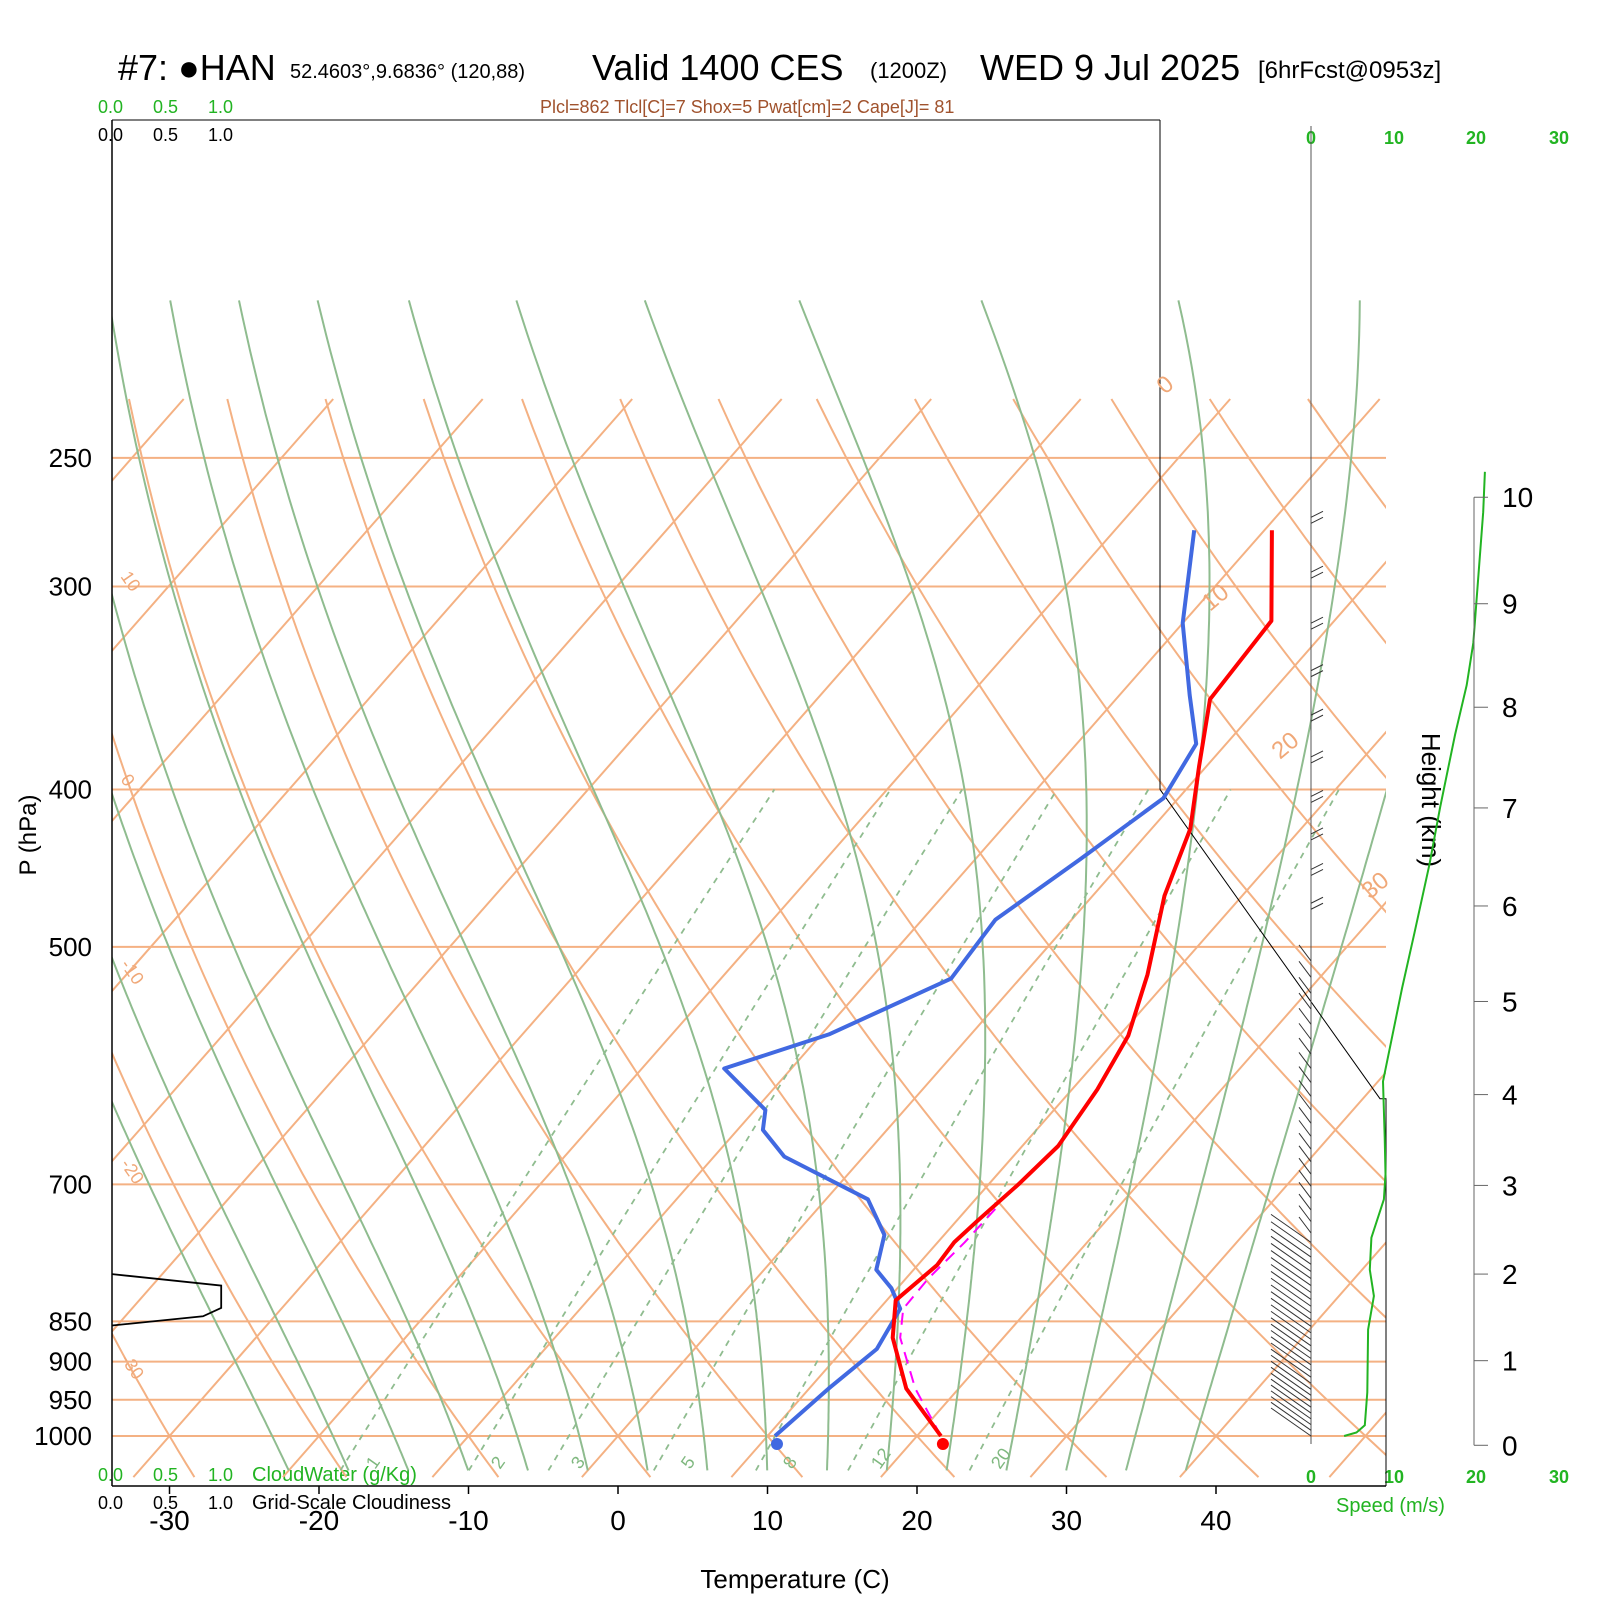  Describe the element at coordinates (1394, 138) in the screenshot. I see `speed-tick-top-10: 10` at that location.